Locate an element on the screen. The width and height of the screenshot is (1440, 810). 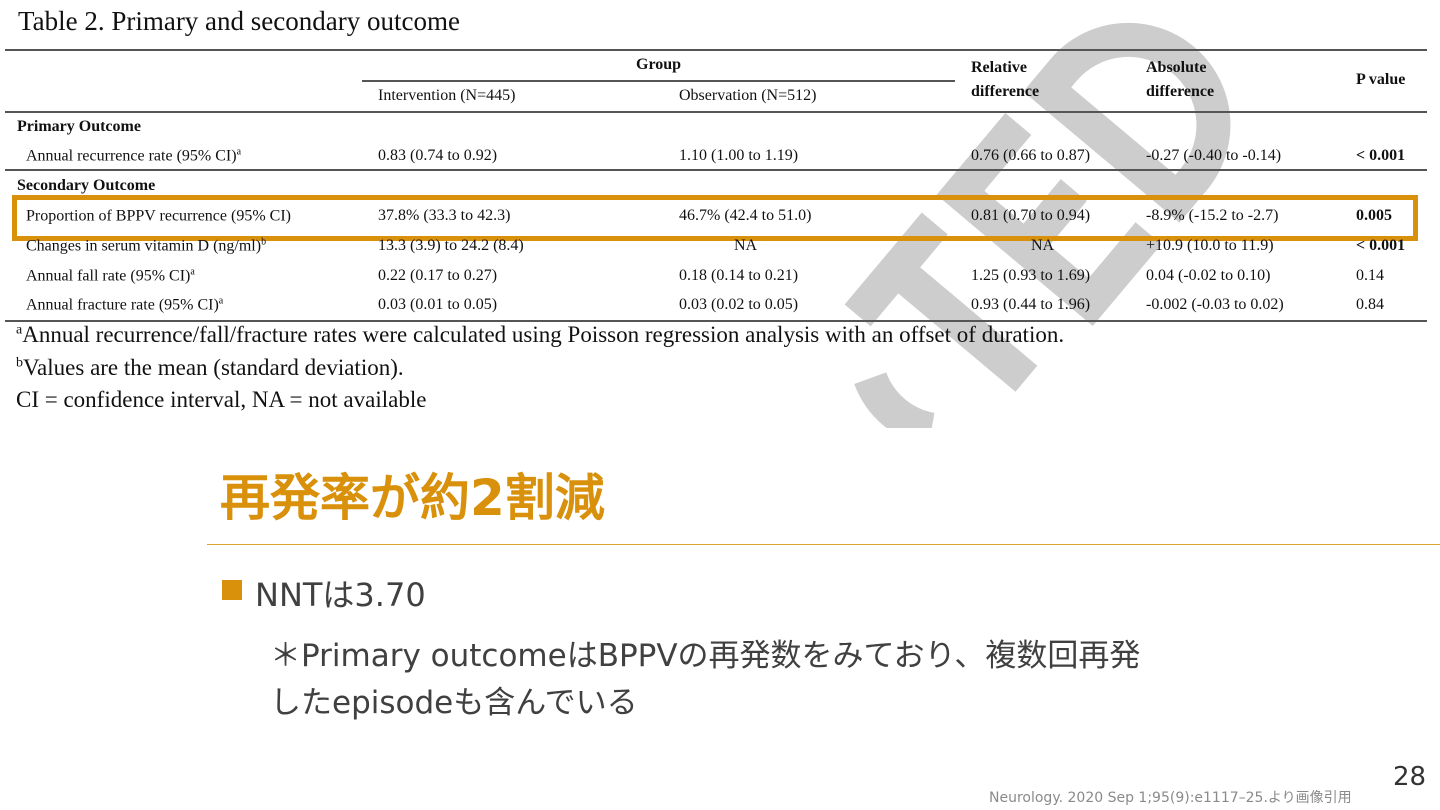
header-observation: Observation (N=512) is located at coordinates (748, 95).